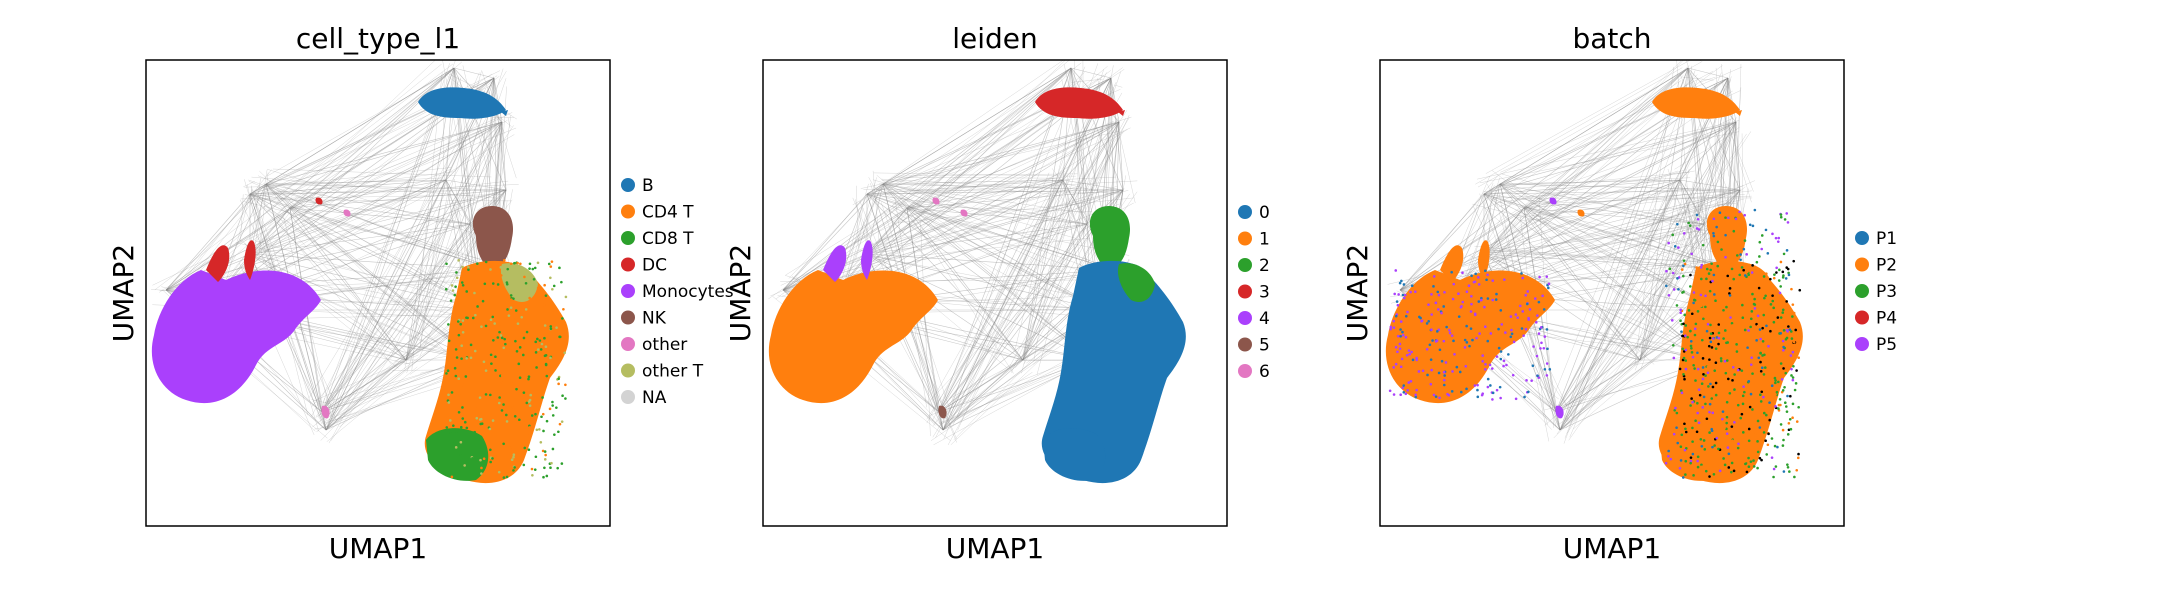 The image size is (2173, 600). Describe the element at coordinates (673, 372) in the screenshot. I see `legend-label: other T` at that location.